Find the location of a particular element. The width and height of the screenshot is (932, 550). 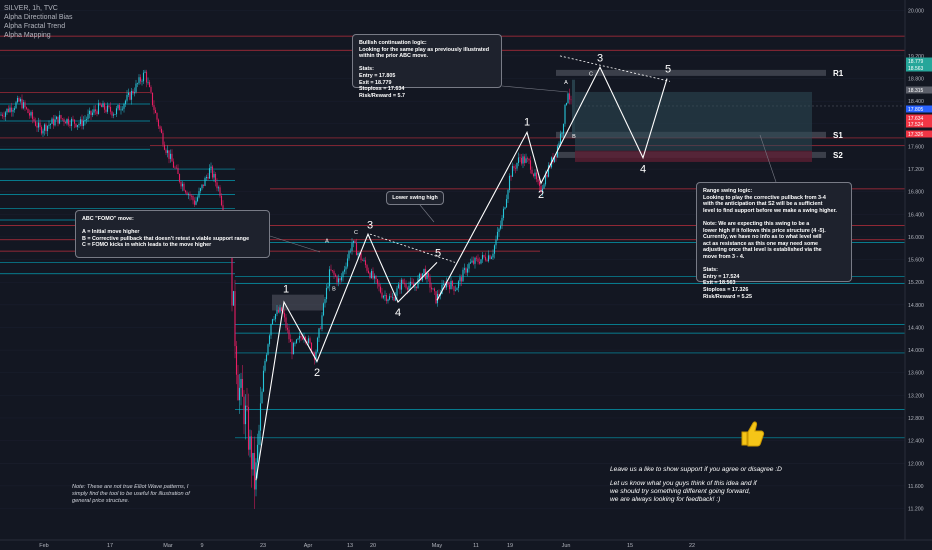

y-tick-label: 14.400 is located at coordinates (916, 328).